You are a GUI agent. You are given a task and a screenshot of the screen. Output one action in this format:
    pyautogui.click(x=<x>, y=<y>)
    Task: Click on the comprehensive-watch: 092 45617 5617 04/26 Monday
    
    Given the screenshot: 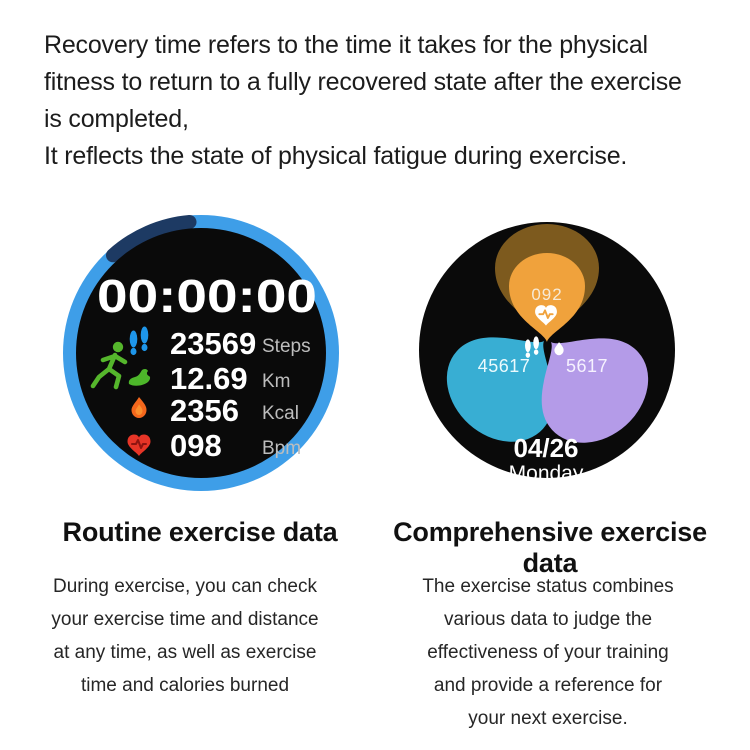 What is the action you would take?
    pyautogui.click(x=547, y=351)
    